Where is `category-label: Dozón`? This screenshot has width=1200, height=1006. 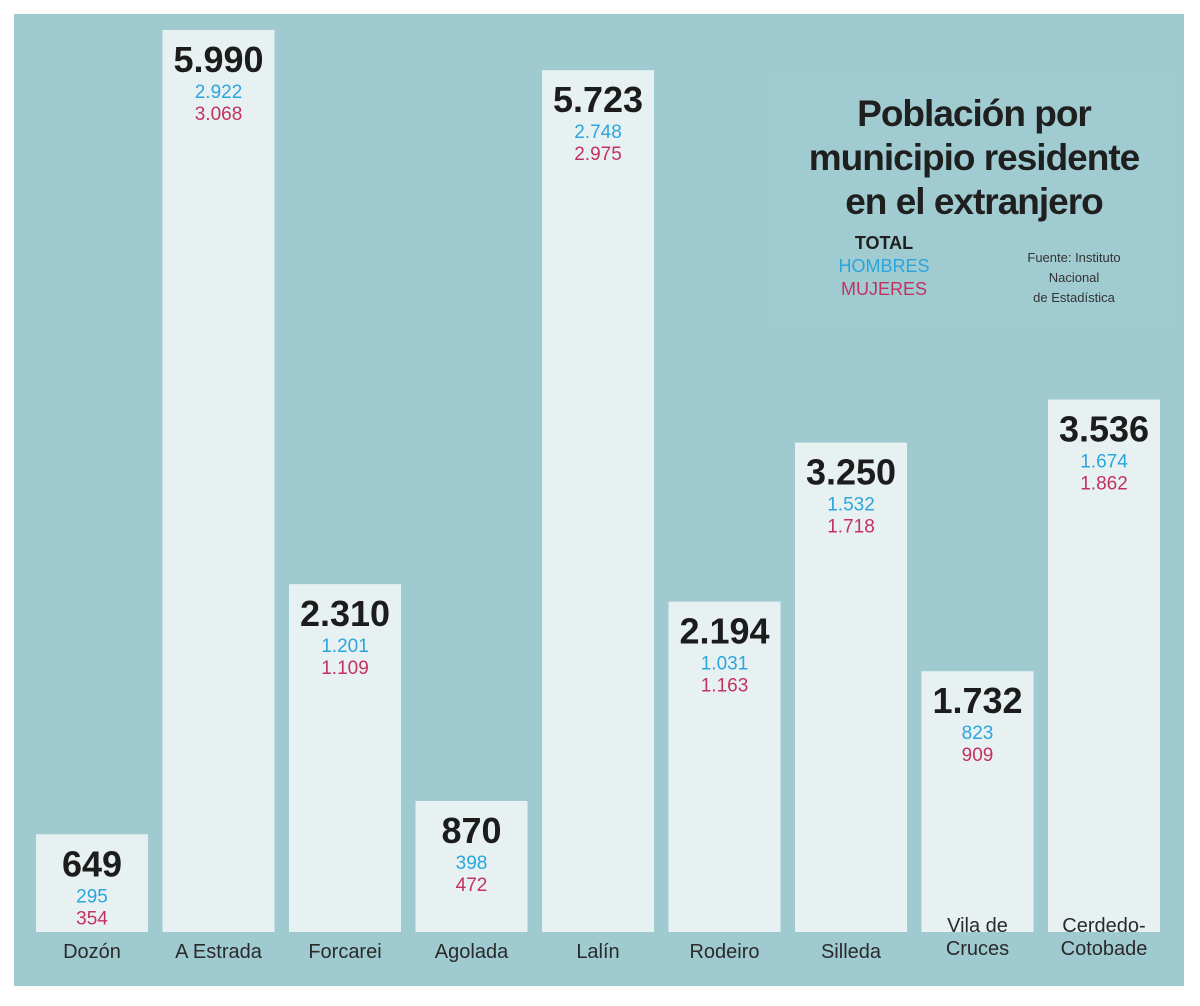 category-label: Dozón is located at coordinates (92, 952).